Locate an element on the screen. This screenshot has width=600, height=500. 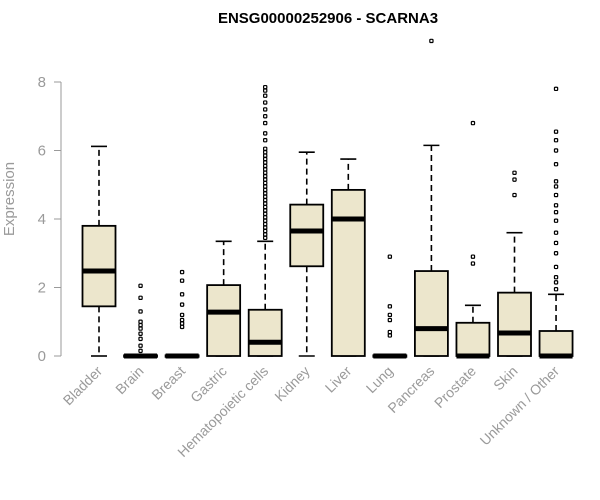
x-tick-label: Kidney is located at coordinates (292, 384).